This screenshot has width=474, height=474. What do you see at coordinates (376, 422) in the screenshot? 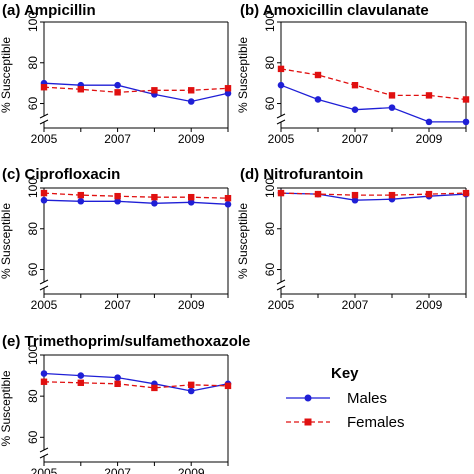
I see `legend-label: Females` at bounding box center [376, 422].